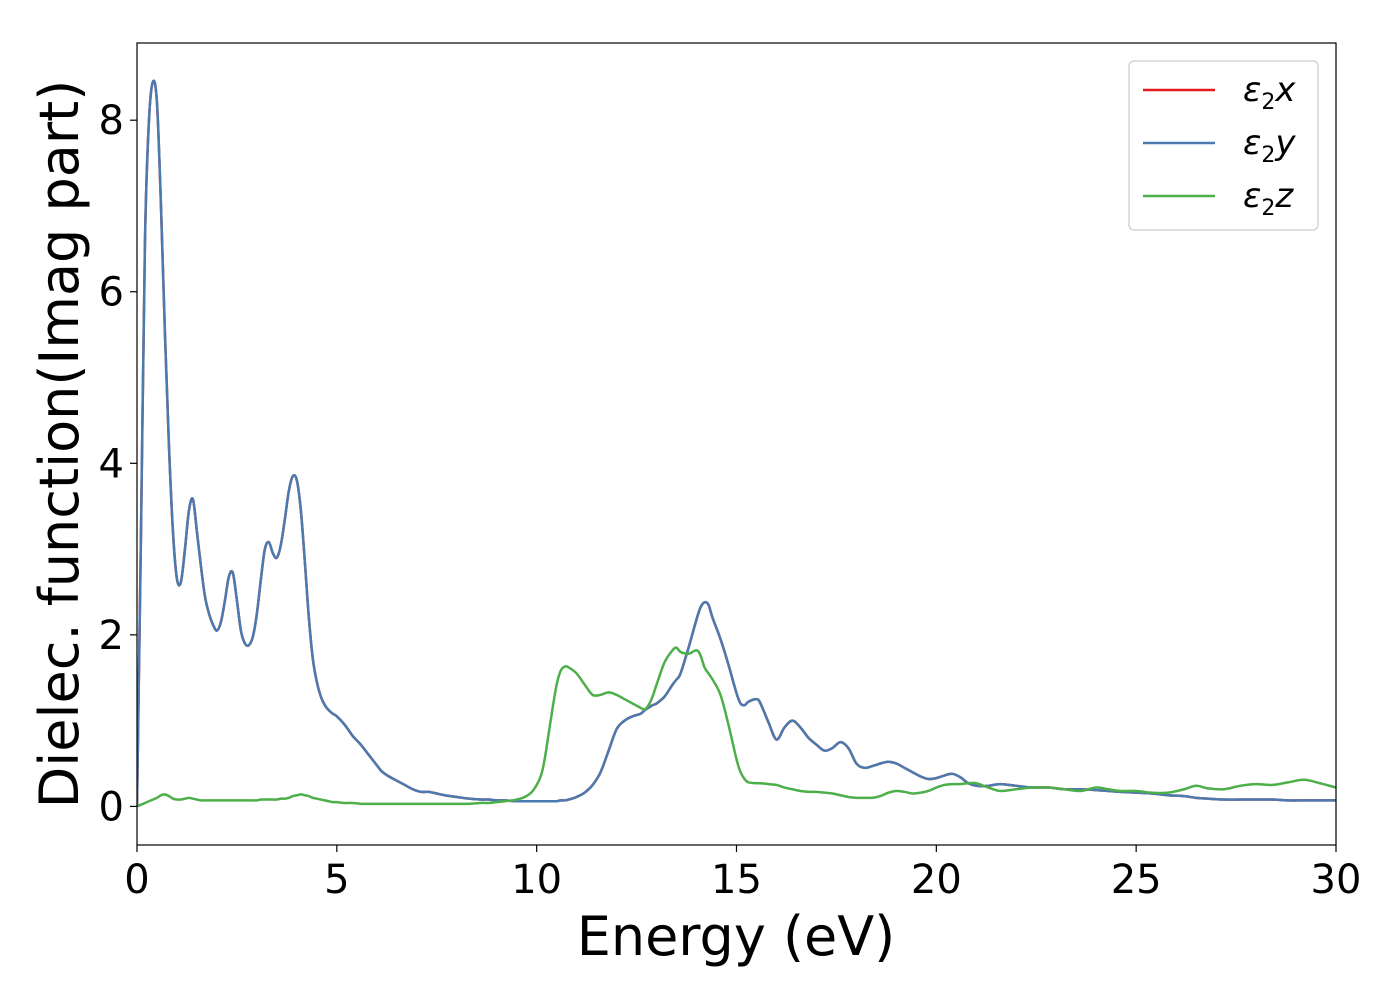  Describe the element at coordinates (111, 636) in the screenshot. I see `y-tick-label: 2` at that location.